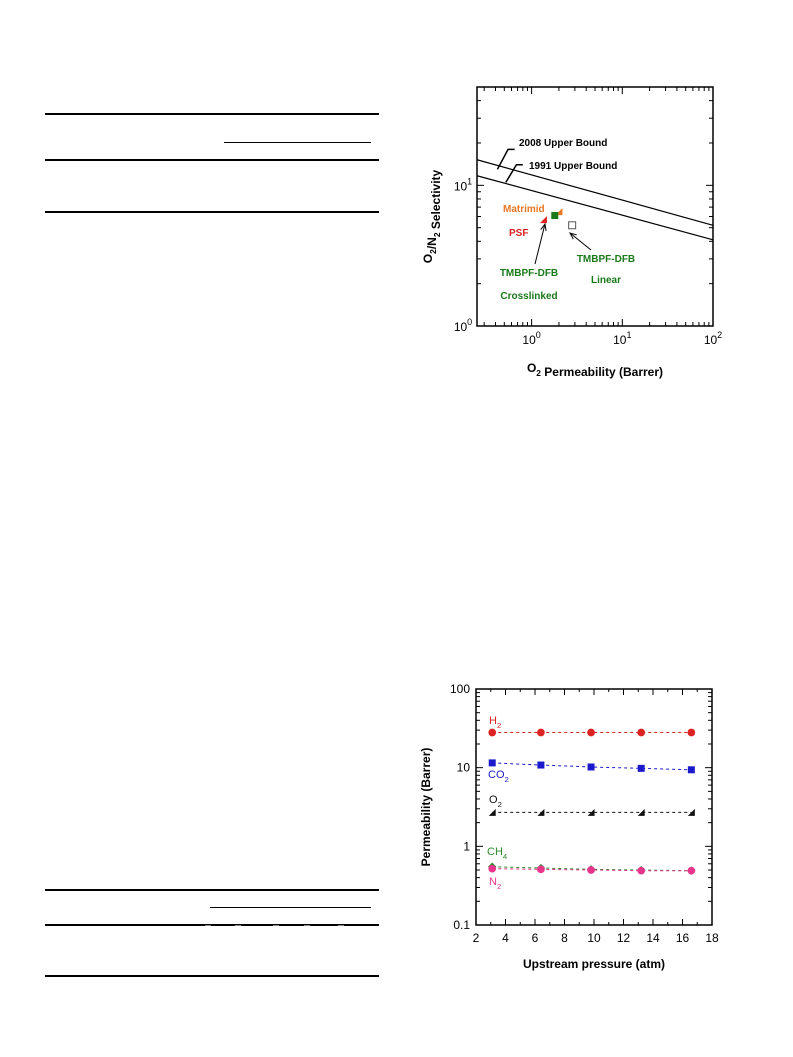 This screenshot has height=1057, width=793. What do you see at coordinates (535, 938) in the screenshot?
I see `x-tick-label: 6` at bounding box center [535, 938].